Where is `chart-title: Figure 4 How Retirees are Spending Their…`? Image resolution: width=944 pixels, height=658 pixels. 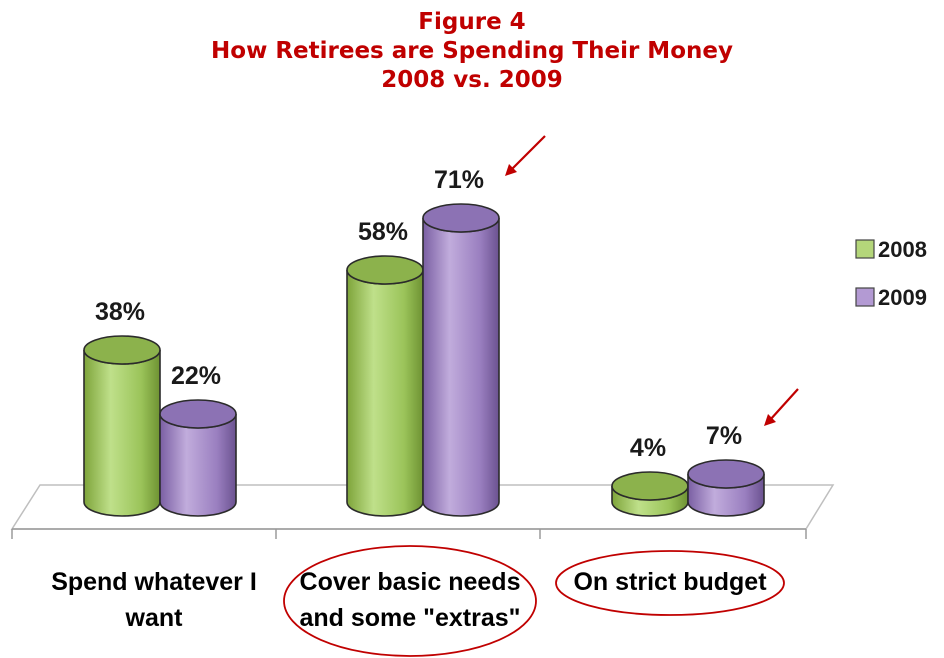
chart-title: Figure 4 How Retirees are Spending Their… is located at coordinates (472, 51).